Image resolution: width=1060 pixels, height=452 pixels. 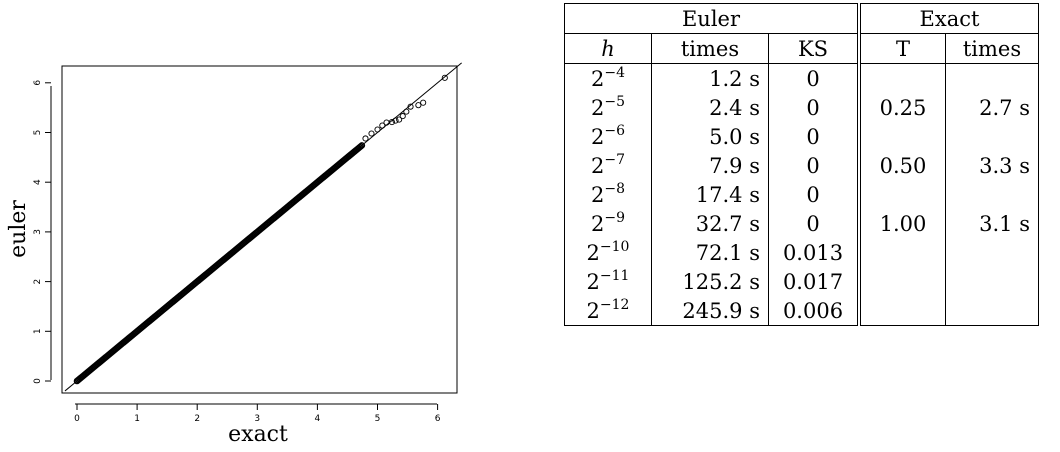 I want to click on cell-h: 2−12, so click(x=608, y=311).